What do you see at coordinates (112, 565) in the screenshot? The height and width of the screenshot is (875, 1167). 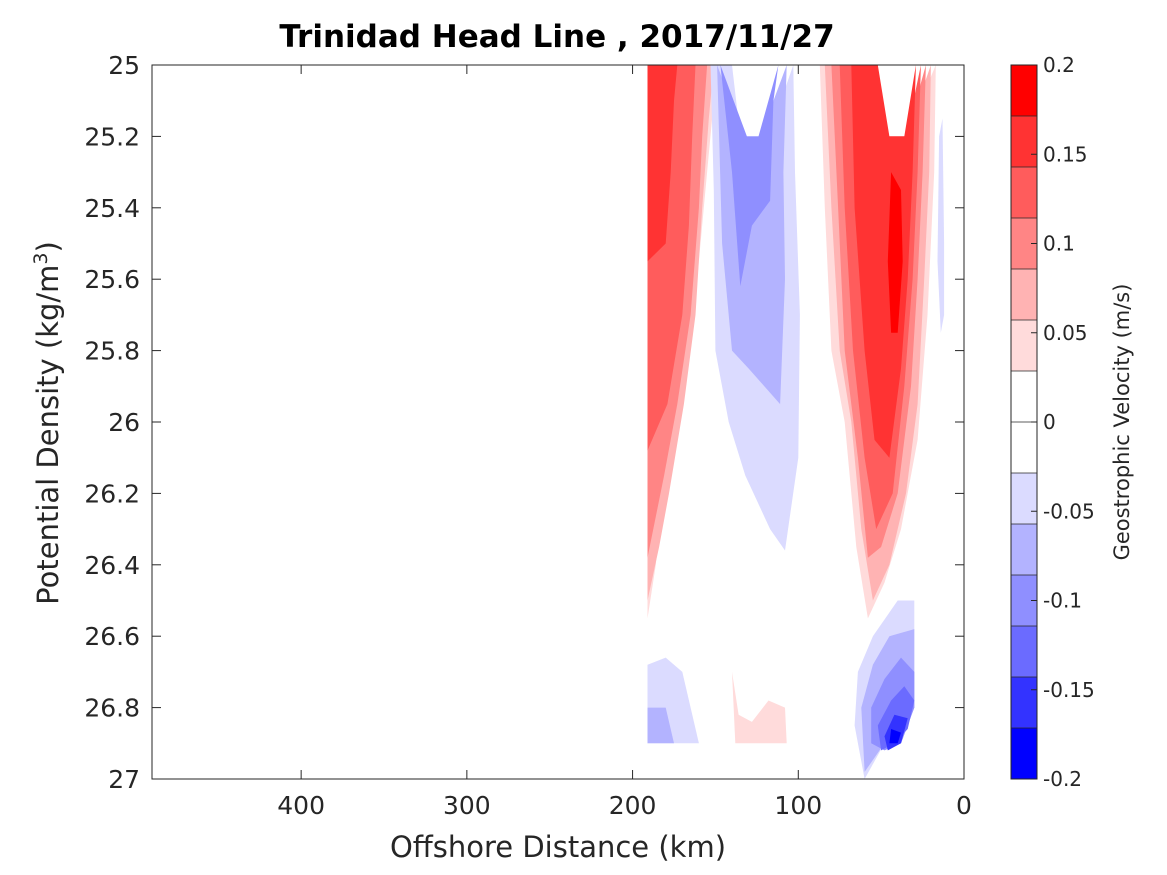 I see `y-tick-label: 26.4` at bounding box center [112, 565].